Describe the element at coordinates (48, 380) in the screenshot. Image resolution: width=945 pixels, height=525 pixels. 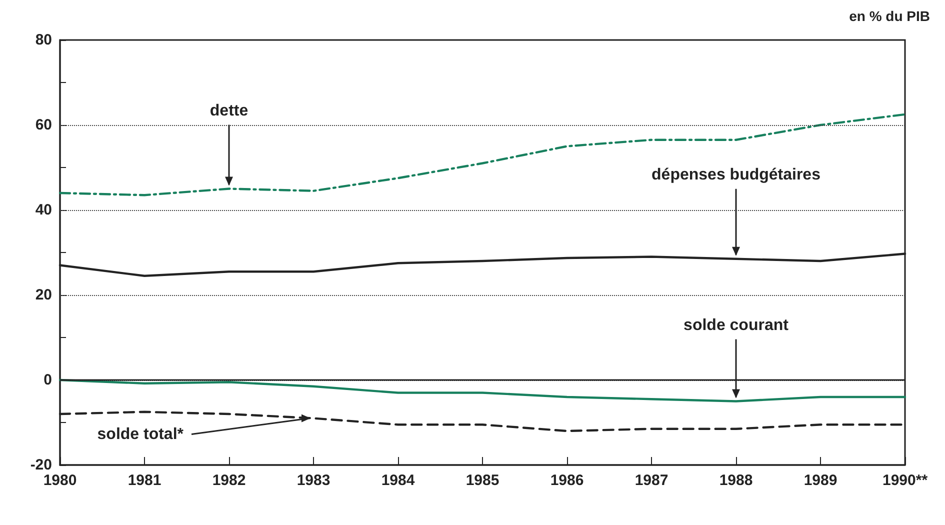
I see `y-tick-label: 0` at that location.